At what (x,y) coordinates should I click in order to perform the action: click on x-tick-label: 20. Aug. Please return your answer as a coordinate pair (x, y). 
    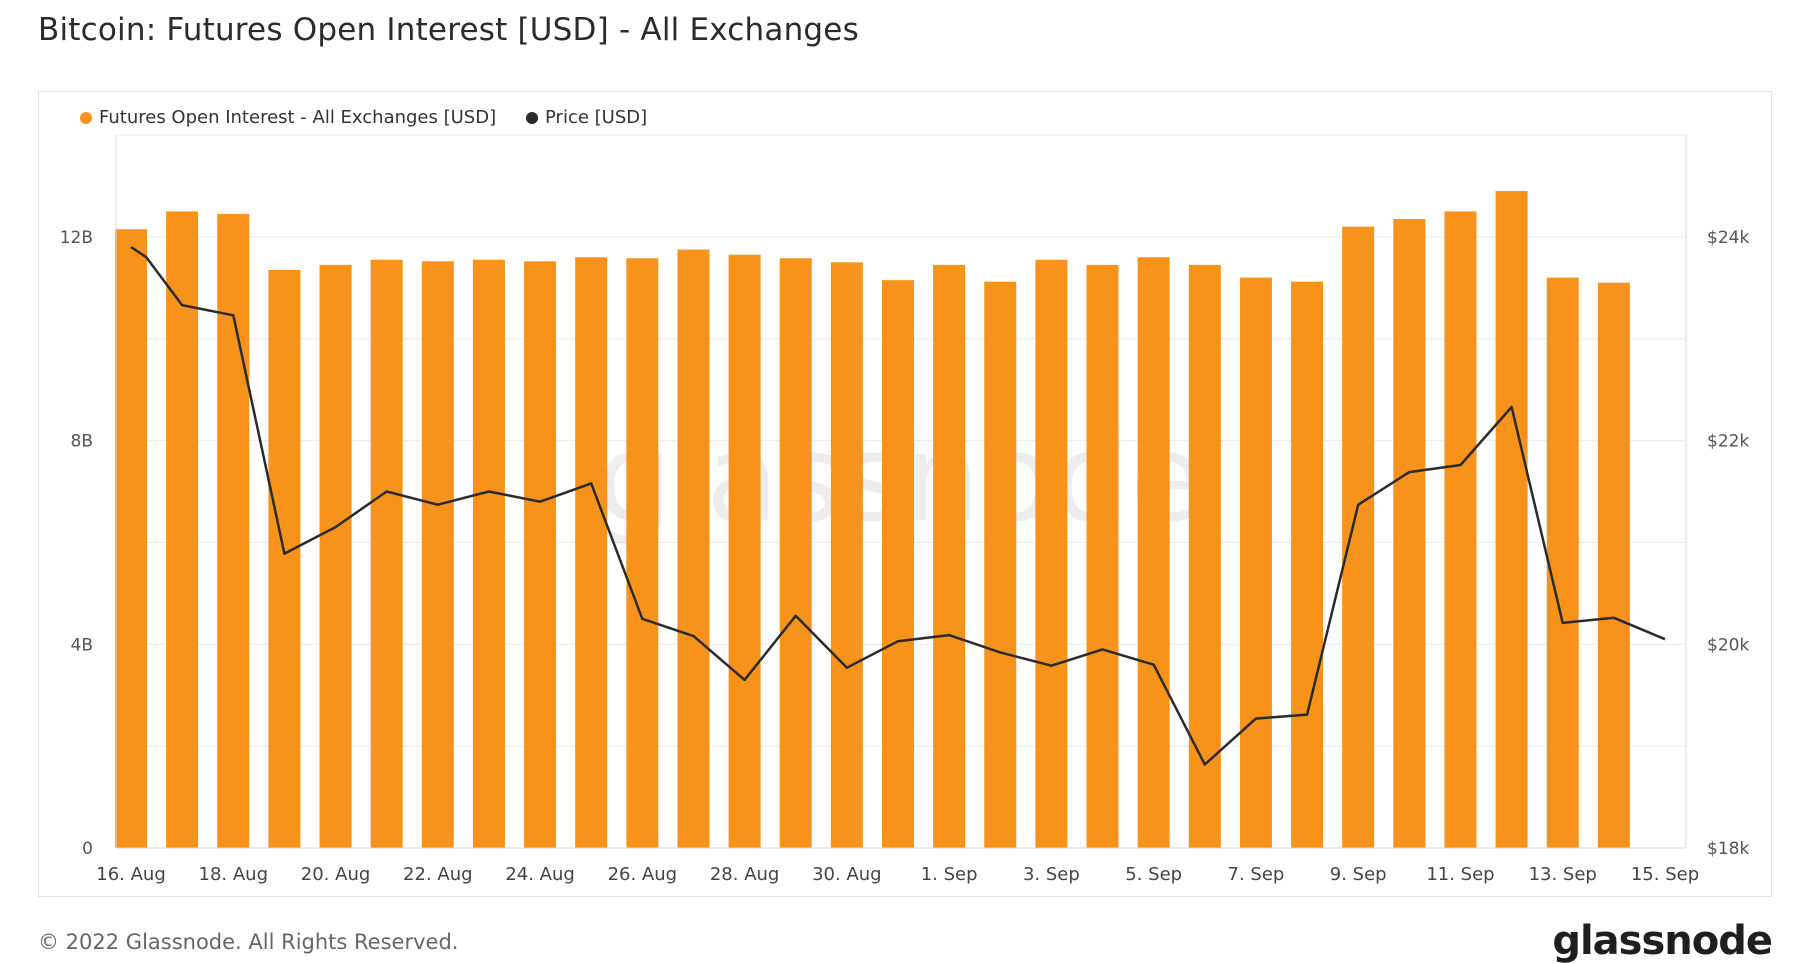
    Looking at the image, I should click on (336, 874).